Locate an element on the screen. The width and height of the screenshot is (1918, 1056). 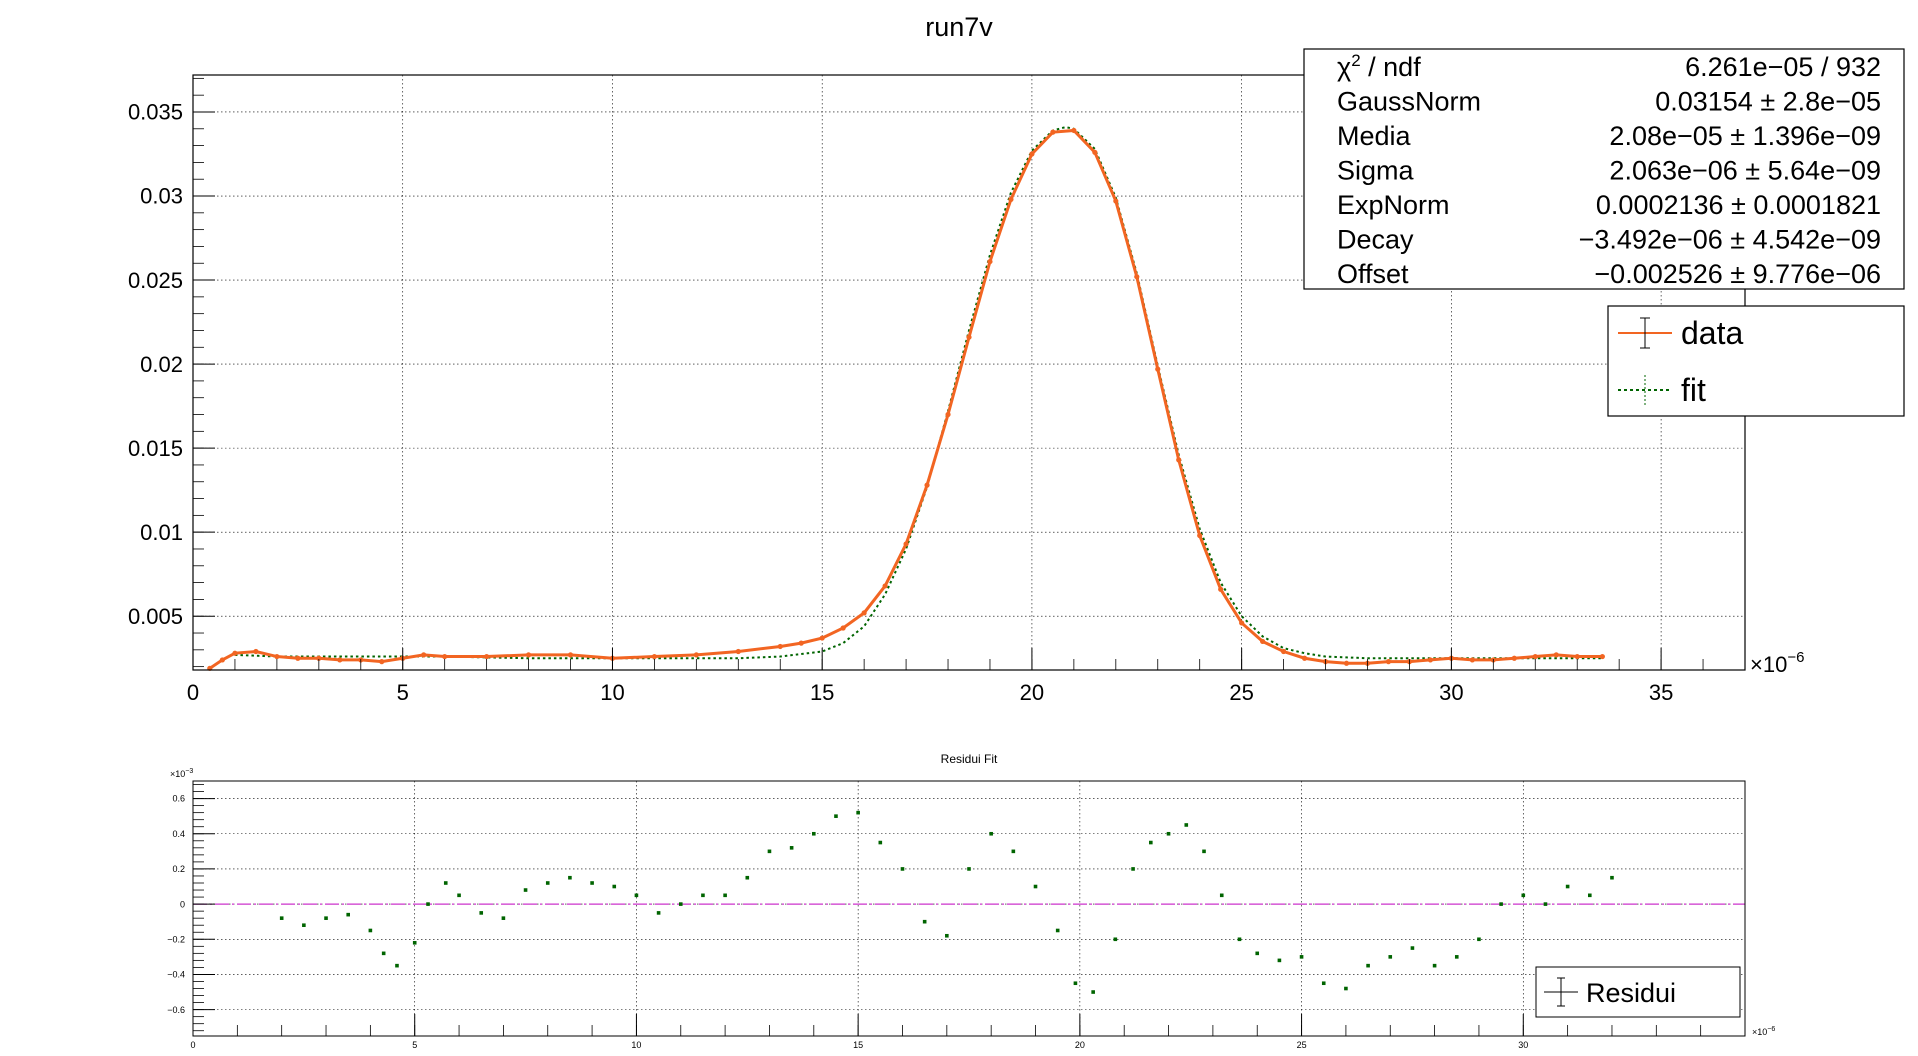
stats-row-offset-label: Offset is located at coordinates (1373, 274).